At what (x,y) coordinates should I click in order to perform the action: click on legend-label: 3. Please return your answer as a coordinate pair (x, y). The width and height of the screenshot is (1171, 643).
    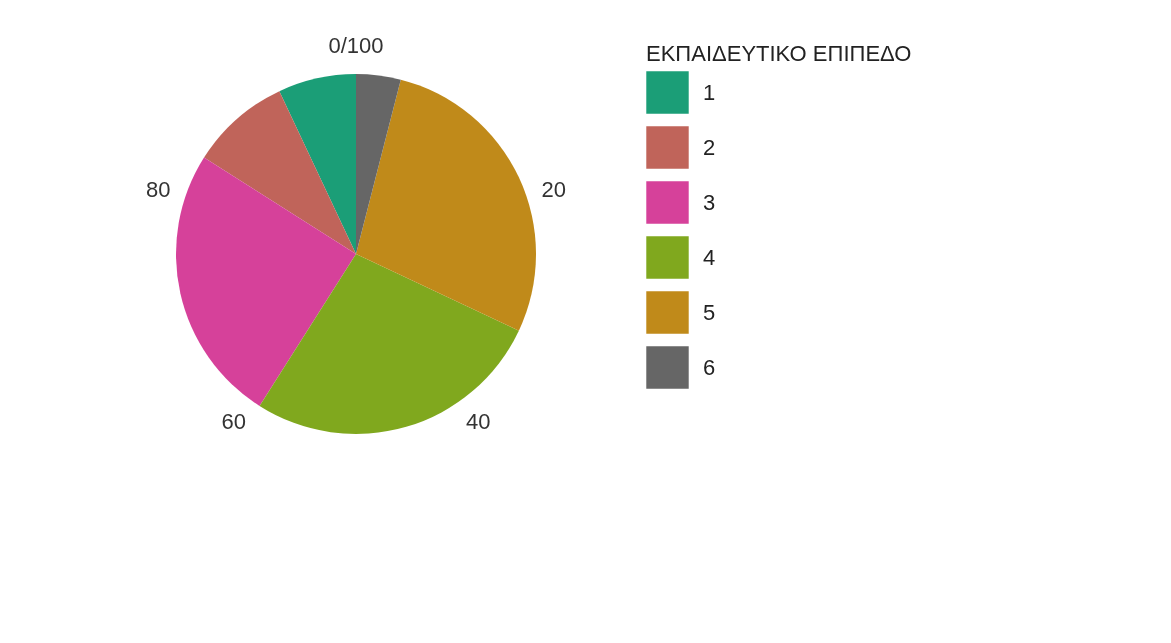
    Looking at the image, I should click on (709, 202).